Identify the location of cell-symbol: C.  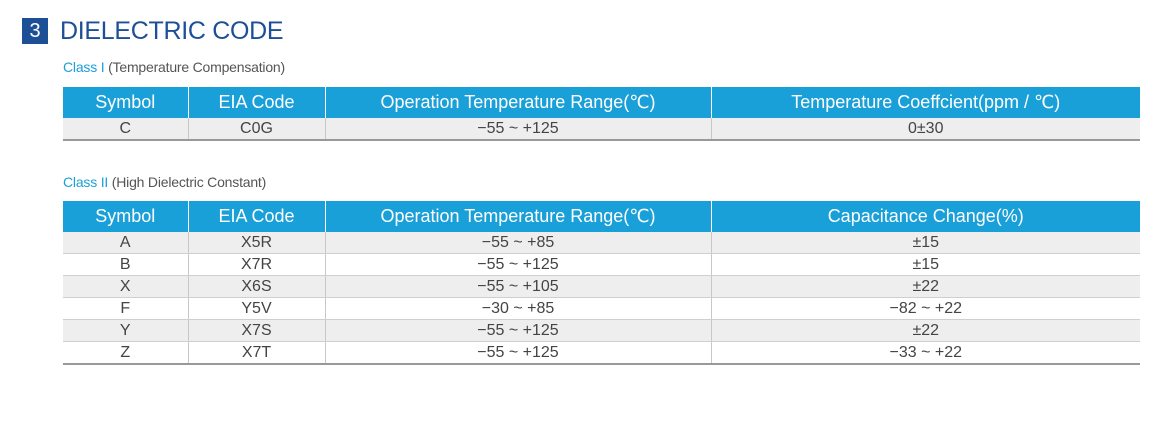
(125, 129).